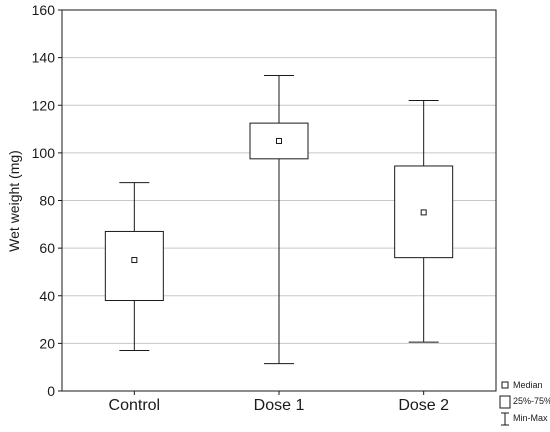  Describe the element at coordinates (505, 402) in the screenshot. I see `legend-box-symbol` at that location.